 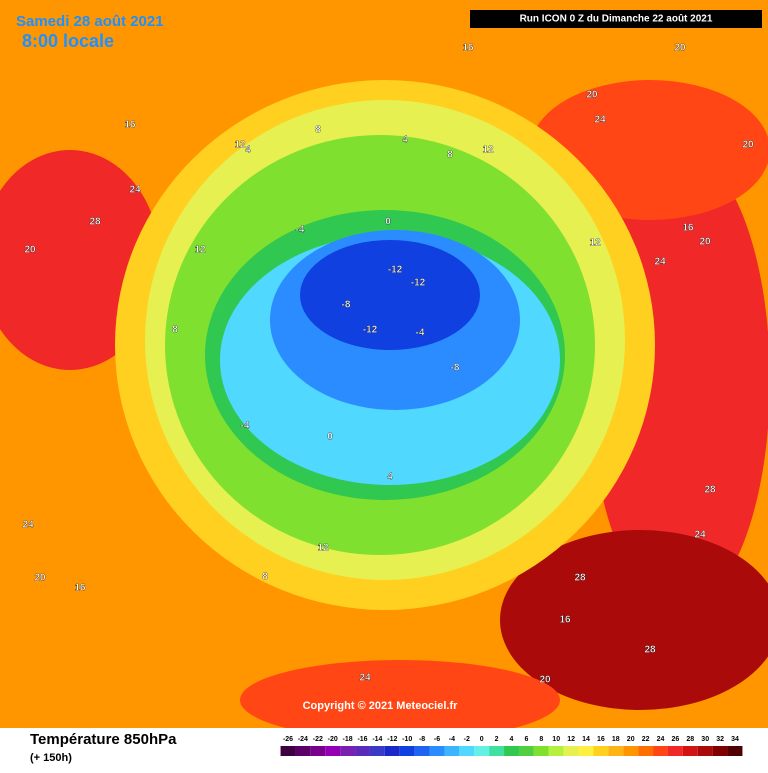 I want to click on run-info: Run ICON 0 Z du Dimanche 22 août 2021, so click(x=616, y=19).